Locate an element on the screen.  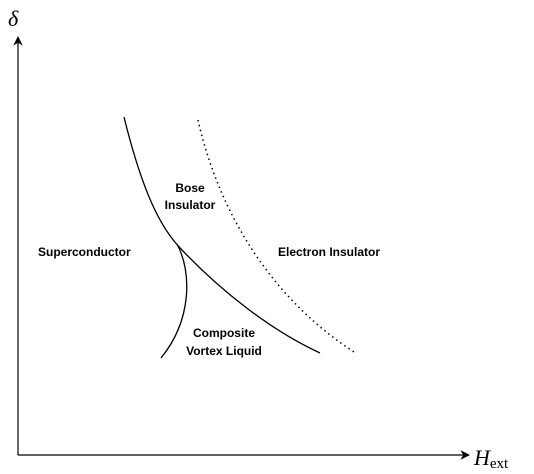
x-axis-label: Hext is located at coordinates (491, 458).